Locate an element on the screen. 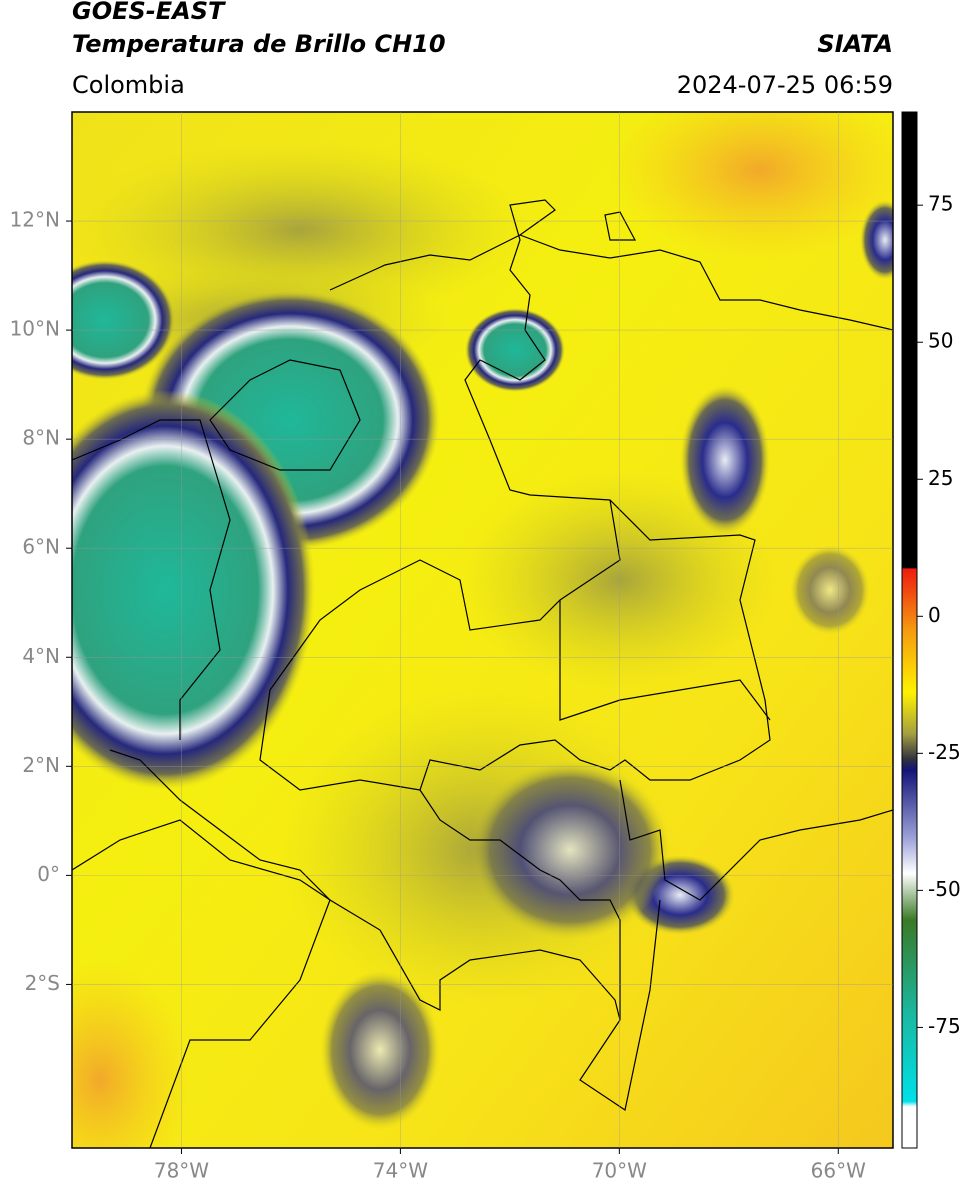 Image resolution: width=966 pixels, height=1194 pixels. x-tick-label: 66°W is located at coordinates (838, 1171).